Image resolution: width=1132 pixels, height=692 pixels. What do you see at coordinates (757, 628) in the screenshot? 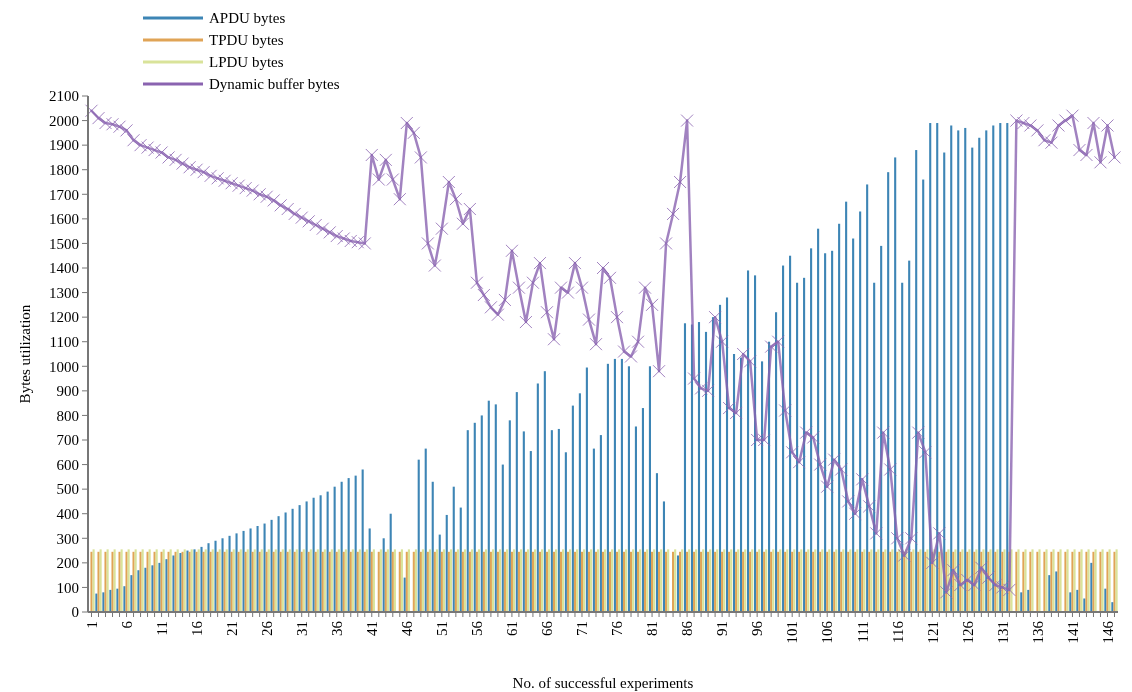
I see `x-tick-label: 96` at bounding box center [757, 628].